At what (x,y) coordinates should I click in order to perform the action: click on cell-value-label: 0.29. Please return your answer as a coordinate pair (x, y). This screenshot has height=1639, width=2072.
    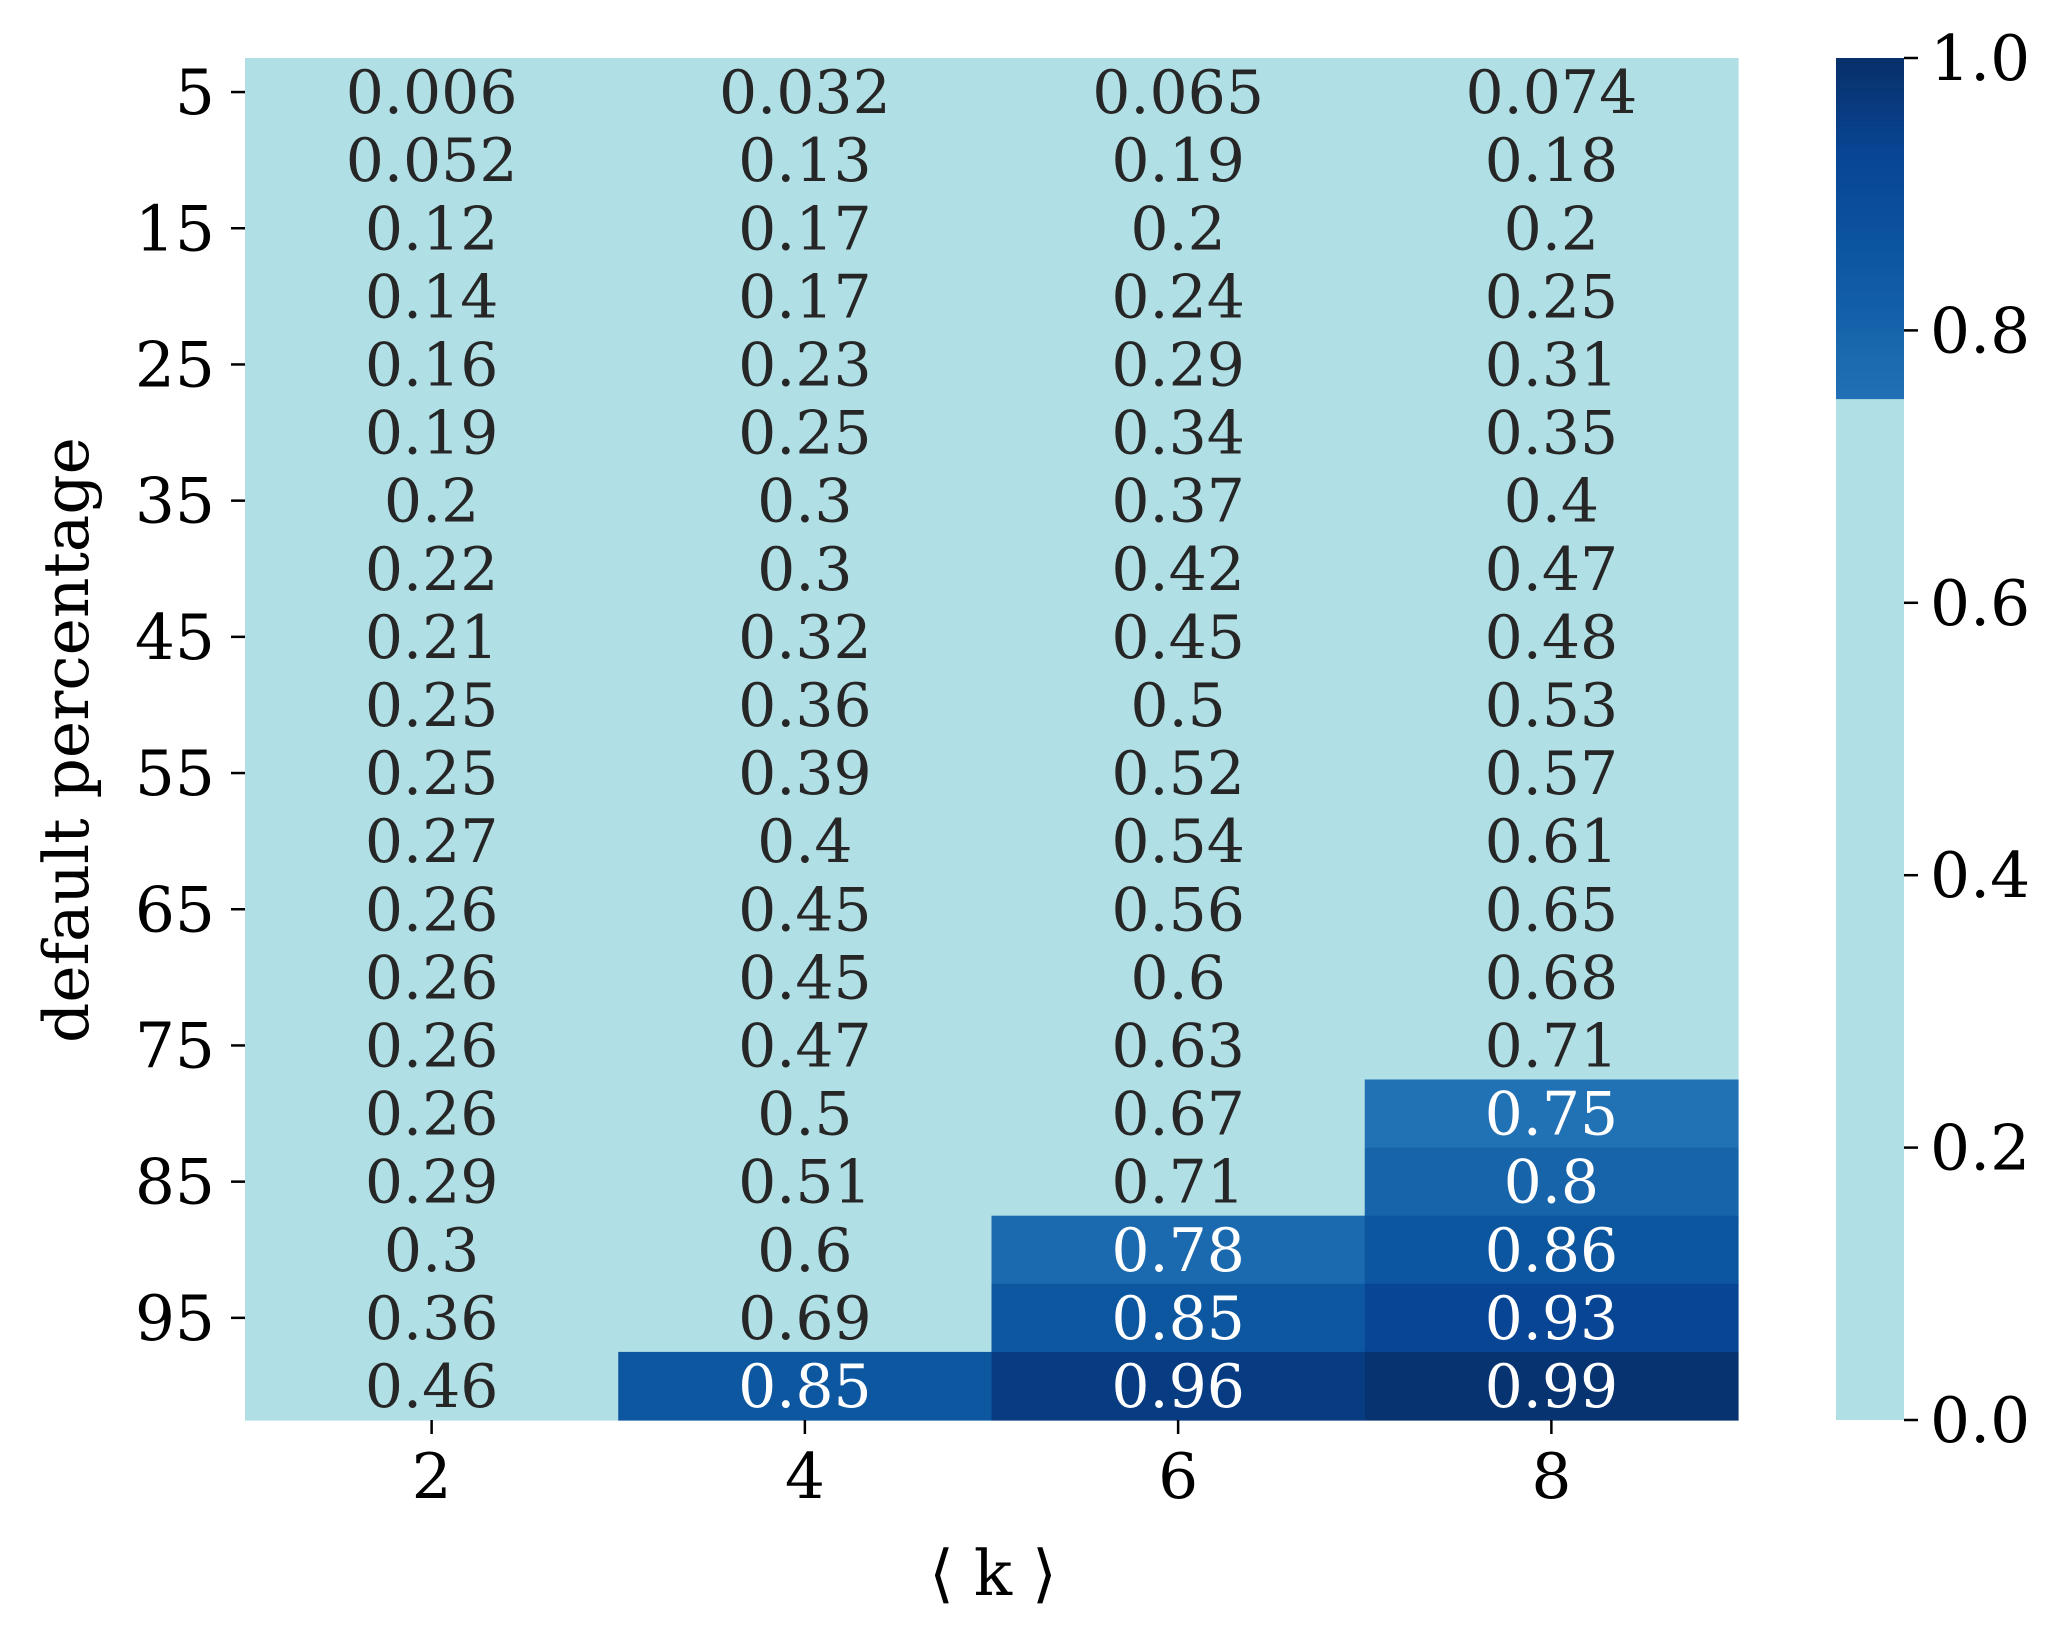
    Looking at the image, I should click on (432, 1183).